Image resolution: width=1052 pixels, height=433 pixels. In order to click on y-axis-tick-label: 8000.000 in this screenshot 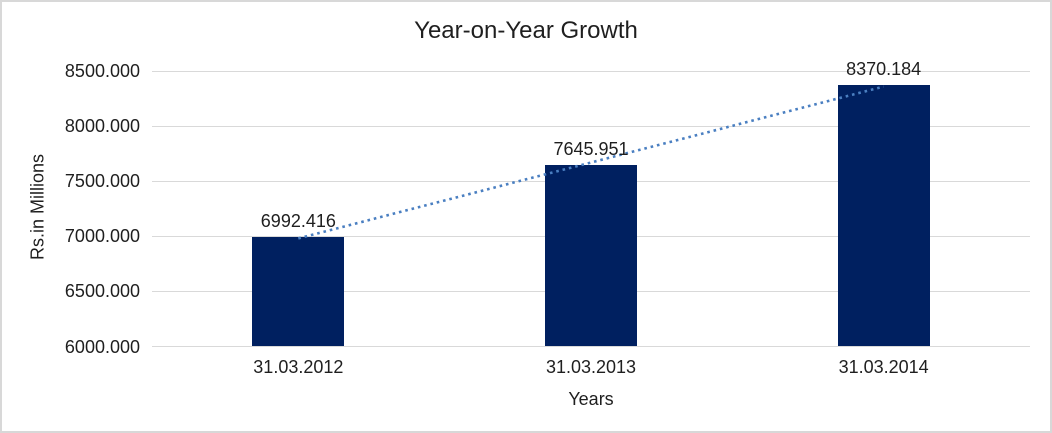, I will do `click(102, 126)`.